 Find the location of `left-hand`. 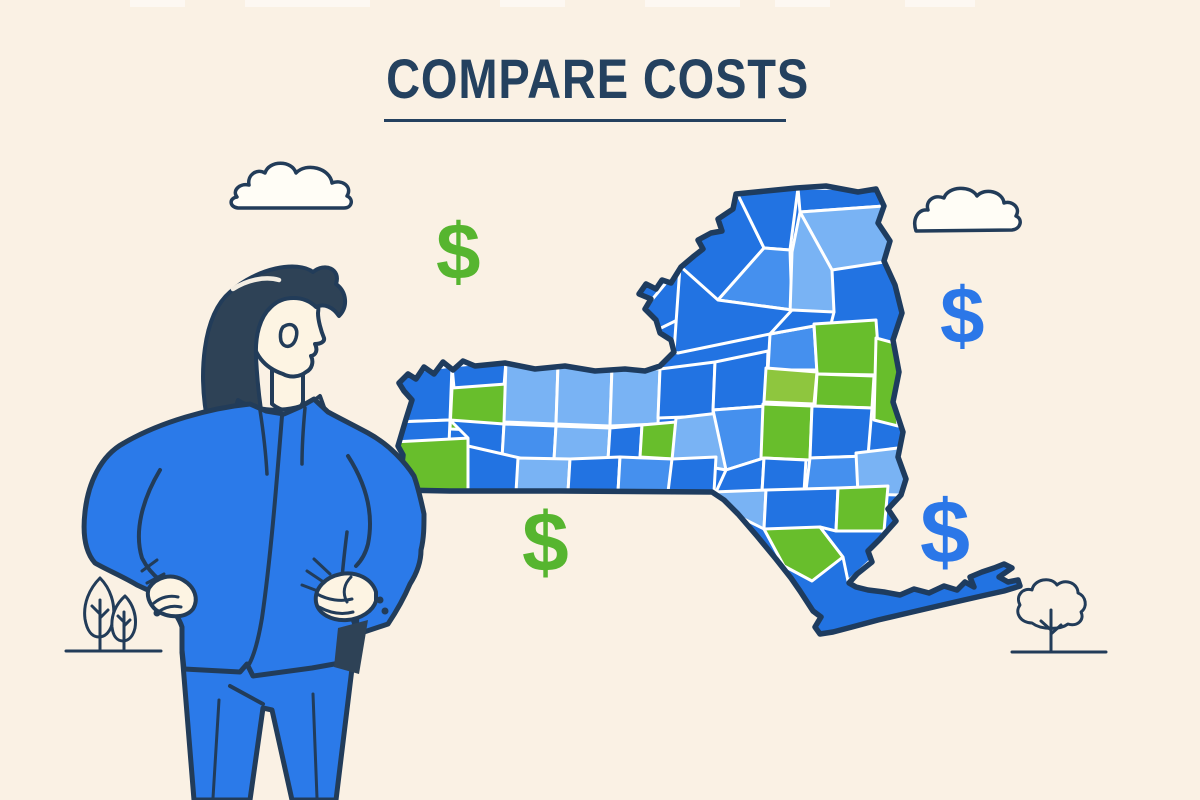

left-hand is located at coordinates (171, 596).